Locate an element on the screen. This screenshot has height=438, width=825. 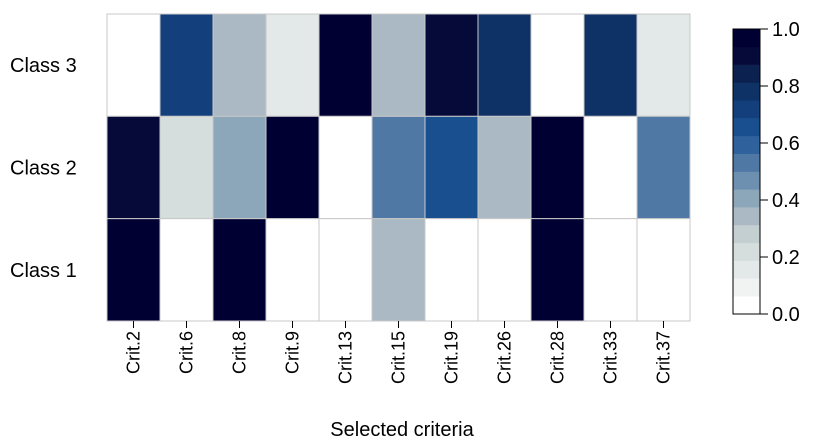
row-label: Class 3 is located at coordinates (43, 66).